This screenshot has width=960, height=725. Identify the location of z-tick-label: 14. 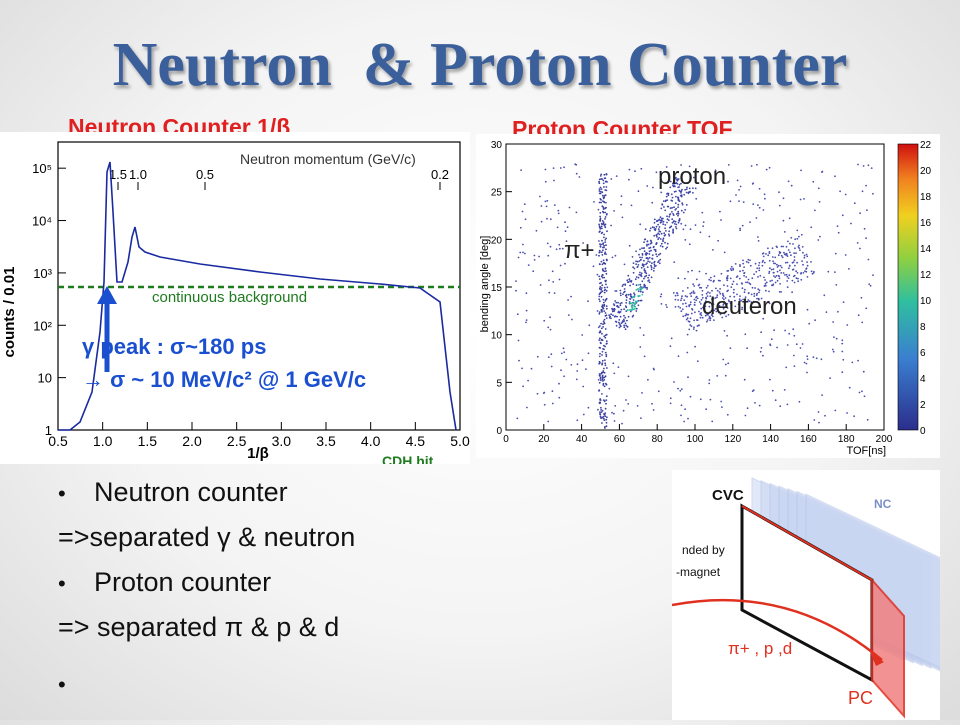
(926, 249).